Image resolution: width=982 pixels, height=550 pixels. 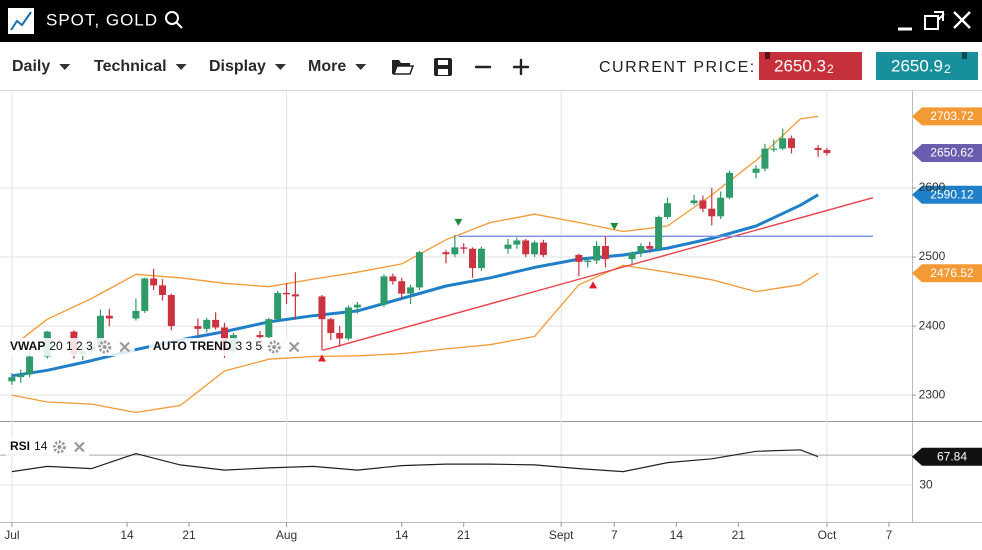 What do you see at coordinates (917, 65) in the screenshot?
I see `ask-price: 2650.9` at bounding box center [917, 65].